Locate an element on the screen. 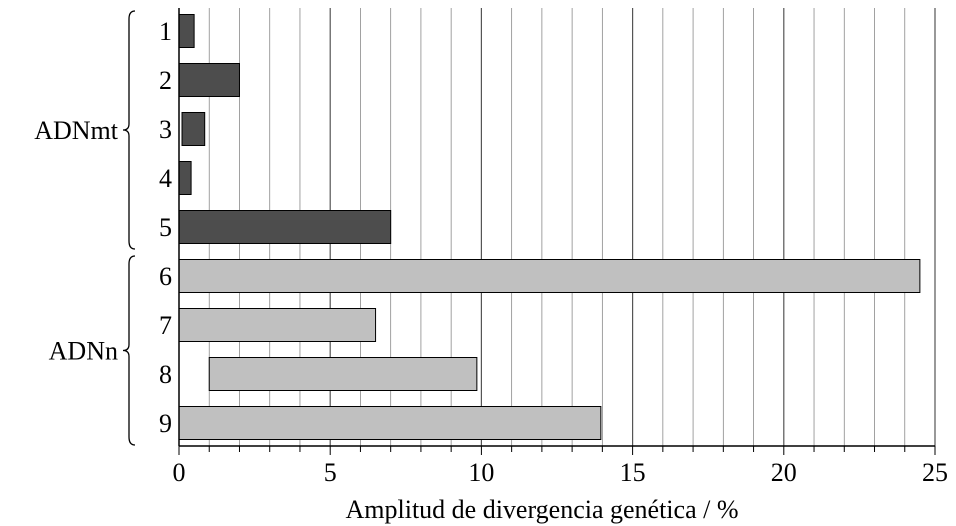  x-ticks: 0 5 10 15 20 25 is located at coordinates (560, 466).